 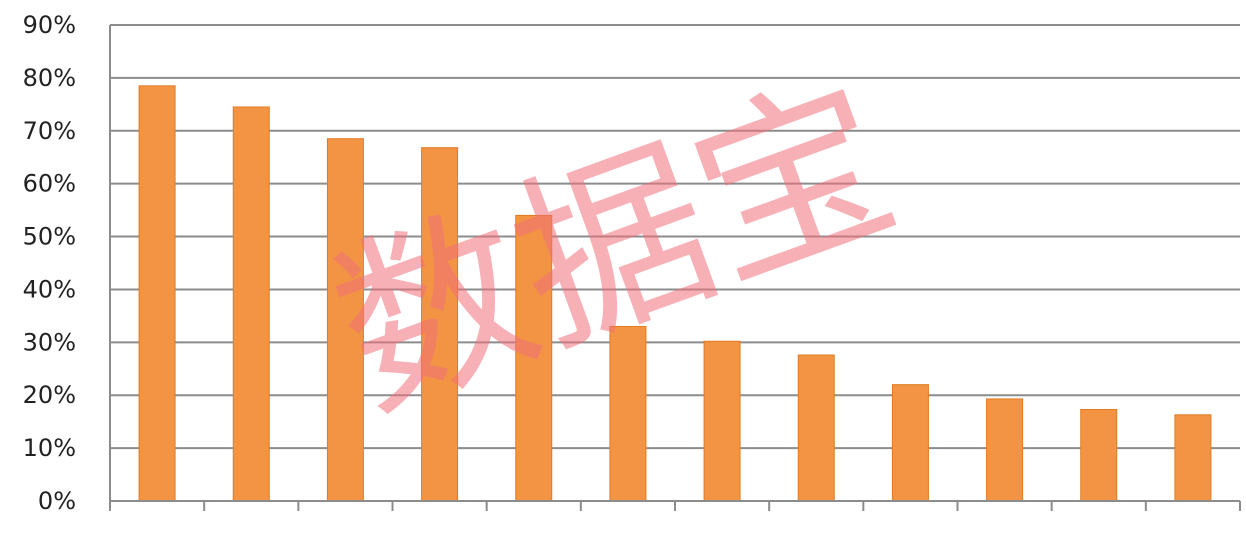 I want to click on x-axis, so click(x=675, y=505).